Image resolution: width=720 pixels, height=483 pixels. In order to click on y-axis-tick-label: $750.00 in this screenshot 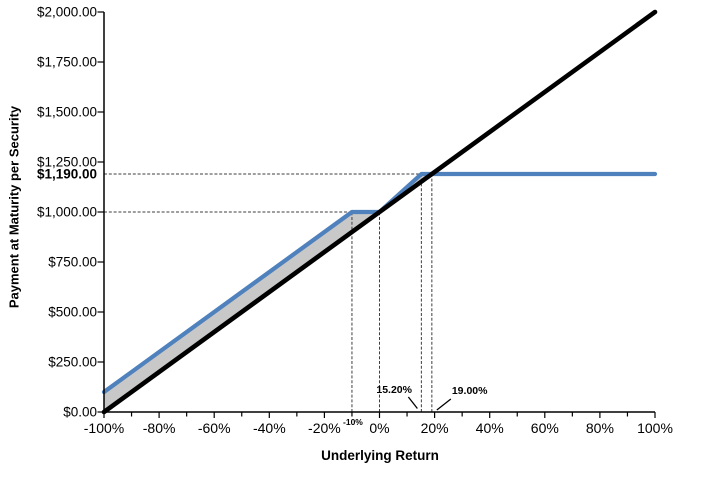, I will do `click(72, 262)`.